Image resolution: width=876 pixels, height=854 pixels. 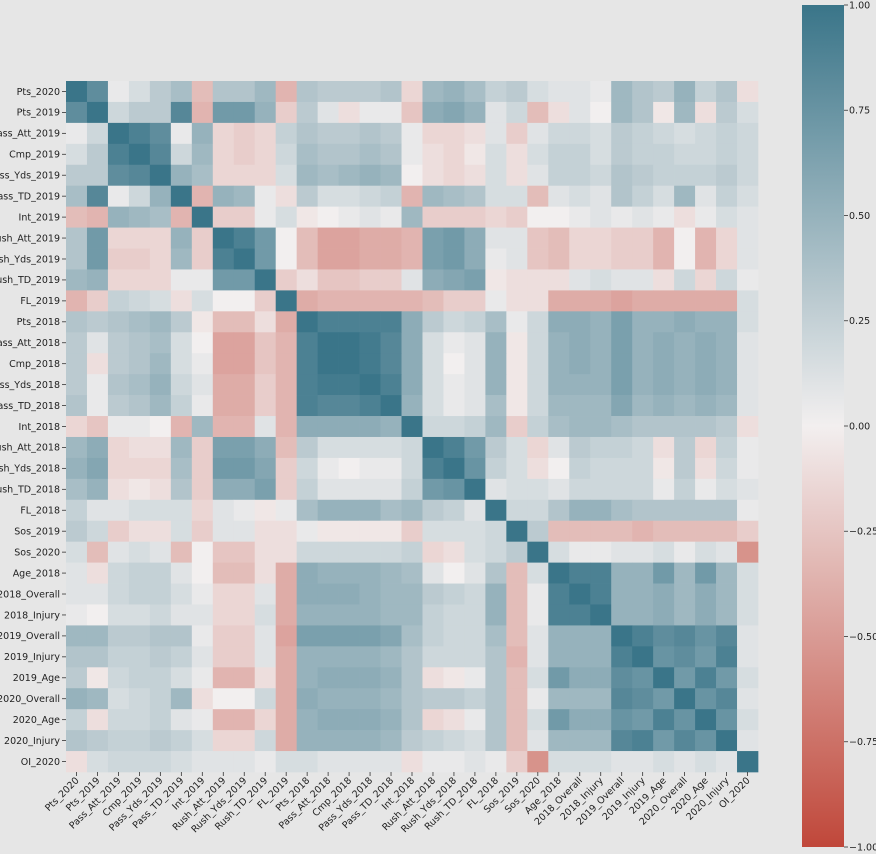 What do you see at coordinates (859, 321) in the screenshot?
I see `colorbar-tick-label: 0.25` at bounding box center [859, 321].